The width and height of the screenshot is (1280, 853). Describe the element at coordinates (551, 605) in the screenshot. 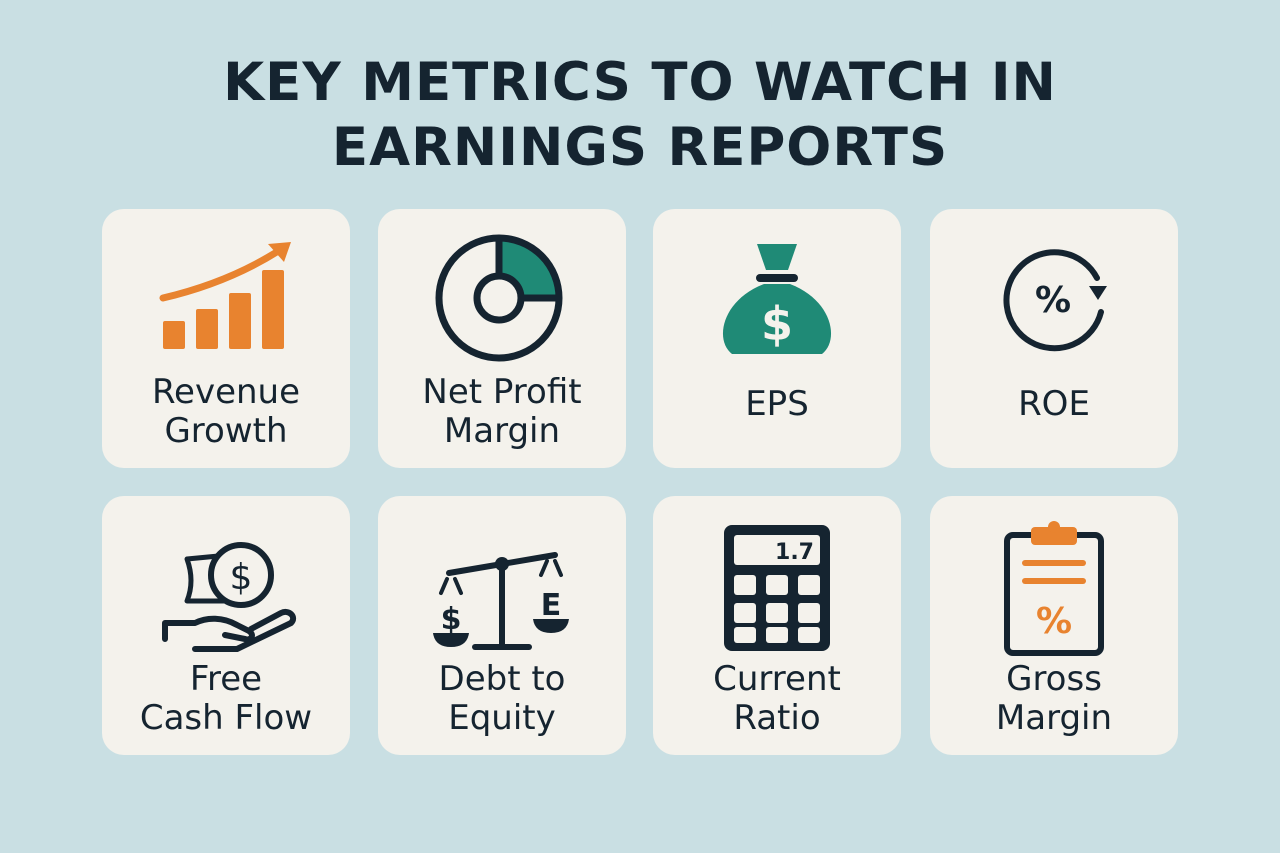

I see `scale-right-label: E` at that location.